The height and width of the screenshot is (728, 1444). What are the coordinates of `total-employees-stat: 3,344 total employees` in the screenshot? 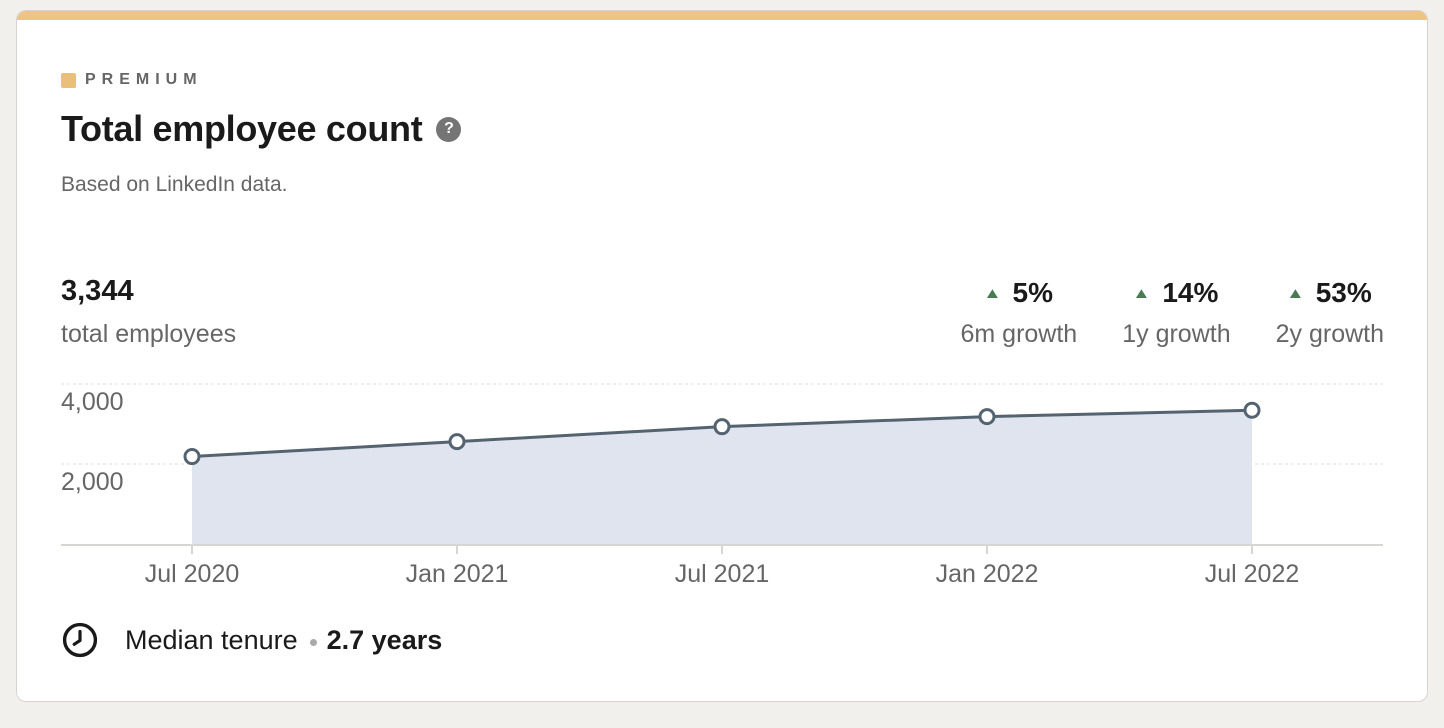 It's located at (148, 313).